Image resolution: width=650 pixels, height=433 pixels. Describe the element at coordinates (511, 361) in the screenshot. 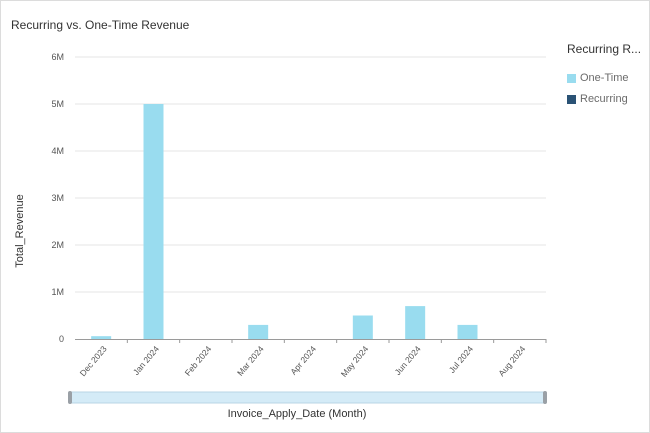

I see `x-tick-label: Aug 2024` at that location.